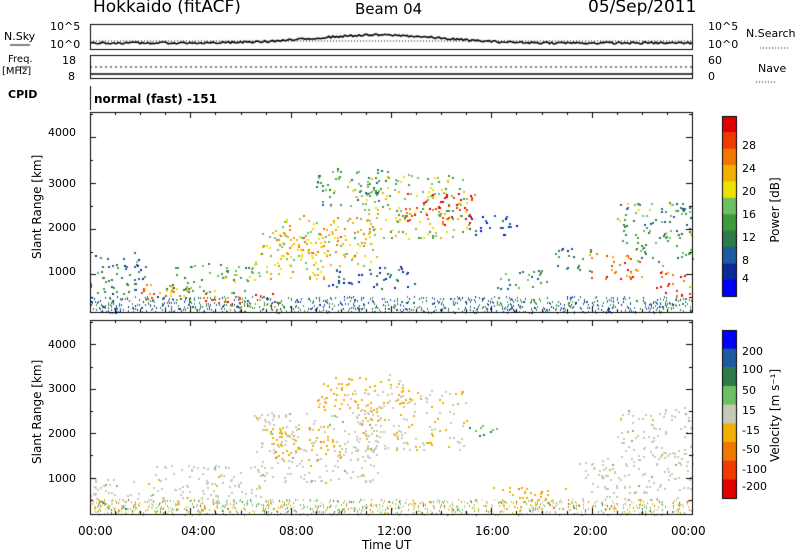  I want to click on vel-cbar-tick-15: 15, so click(749, 410).